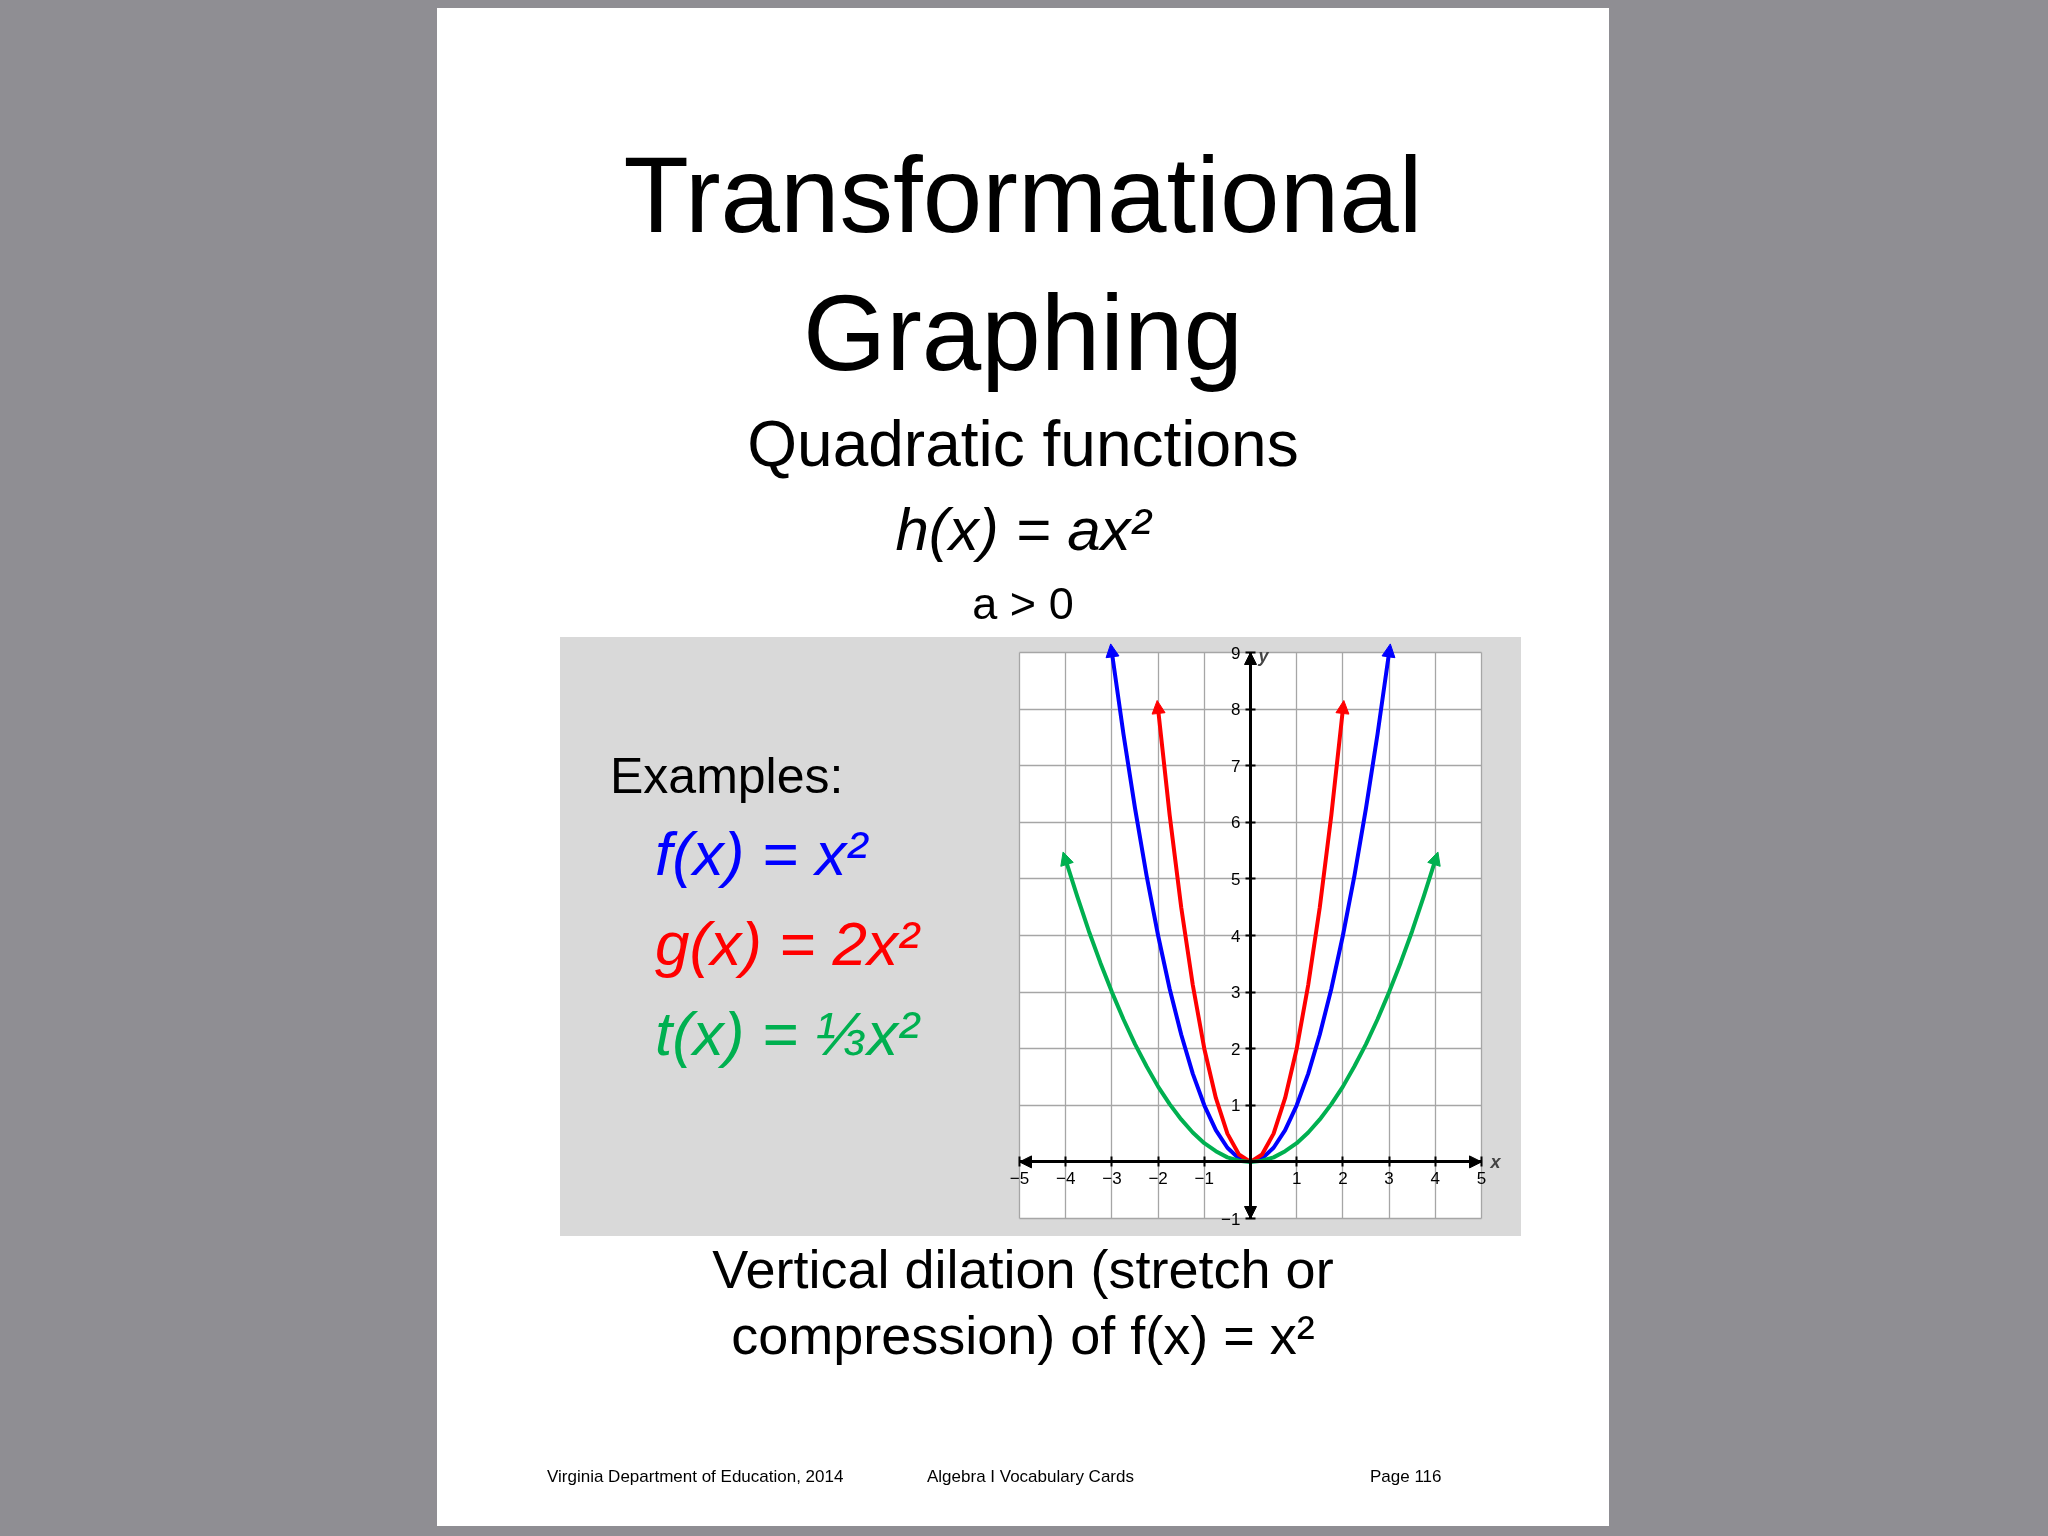 This screenshot has height=1536, width=2048. Describe the element at coordinates (1236, 1049) in the screenshot. I see `y-tick-label: 2` at that location.